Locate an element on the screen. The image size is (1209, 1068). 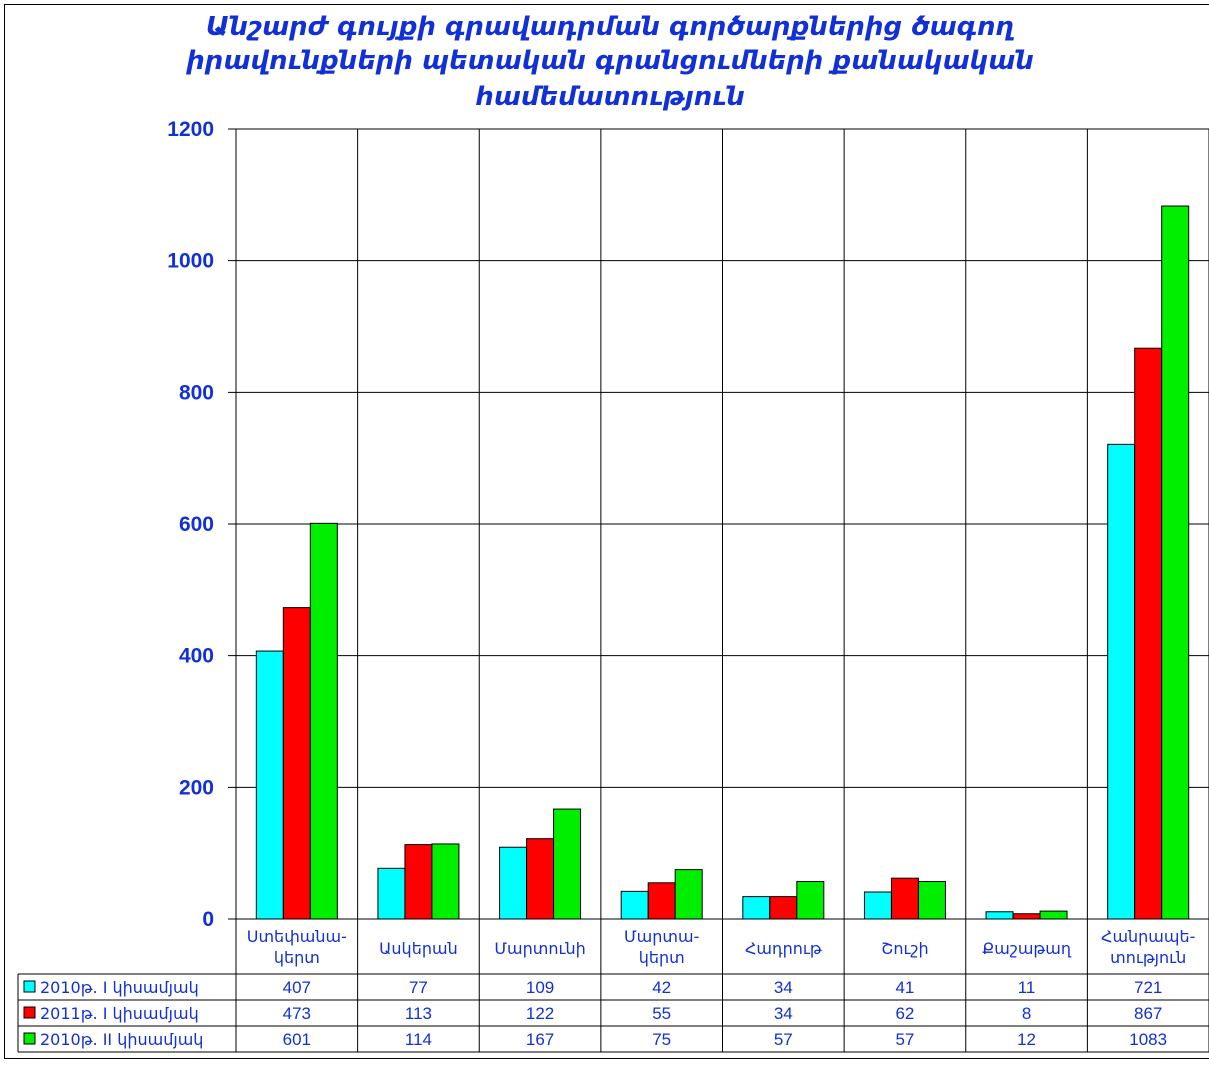
data-table-value: 55 is located at coordinates (661, 1013).